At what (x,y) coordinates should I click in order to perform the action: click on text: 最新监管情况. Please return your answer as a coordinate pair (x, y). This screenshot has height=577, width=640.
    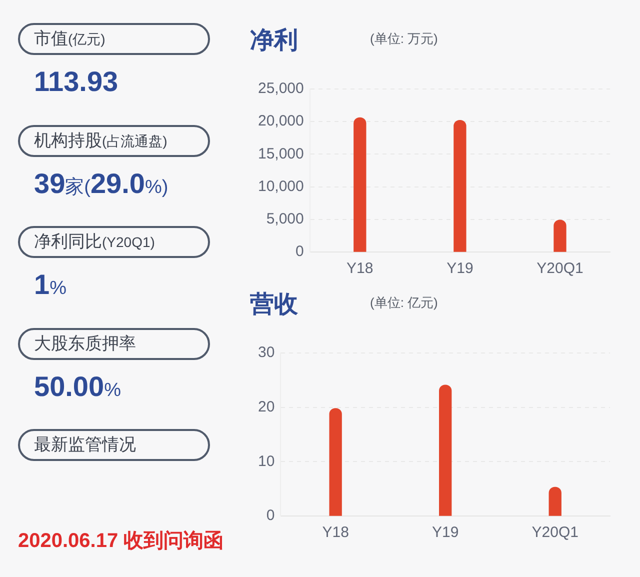
    Looking at the image, I should click on (85, 445).